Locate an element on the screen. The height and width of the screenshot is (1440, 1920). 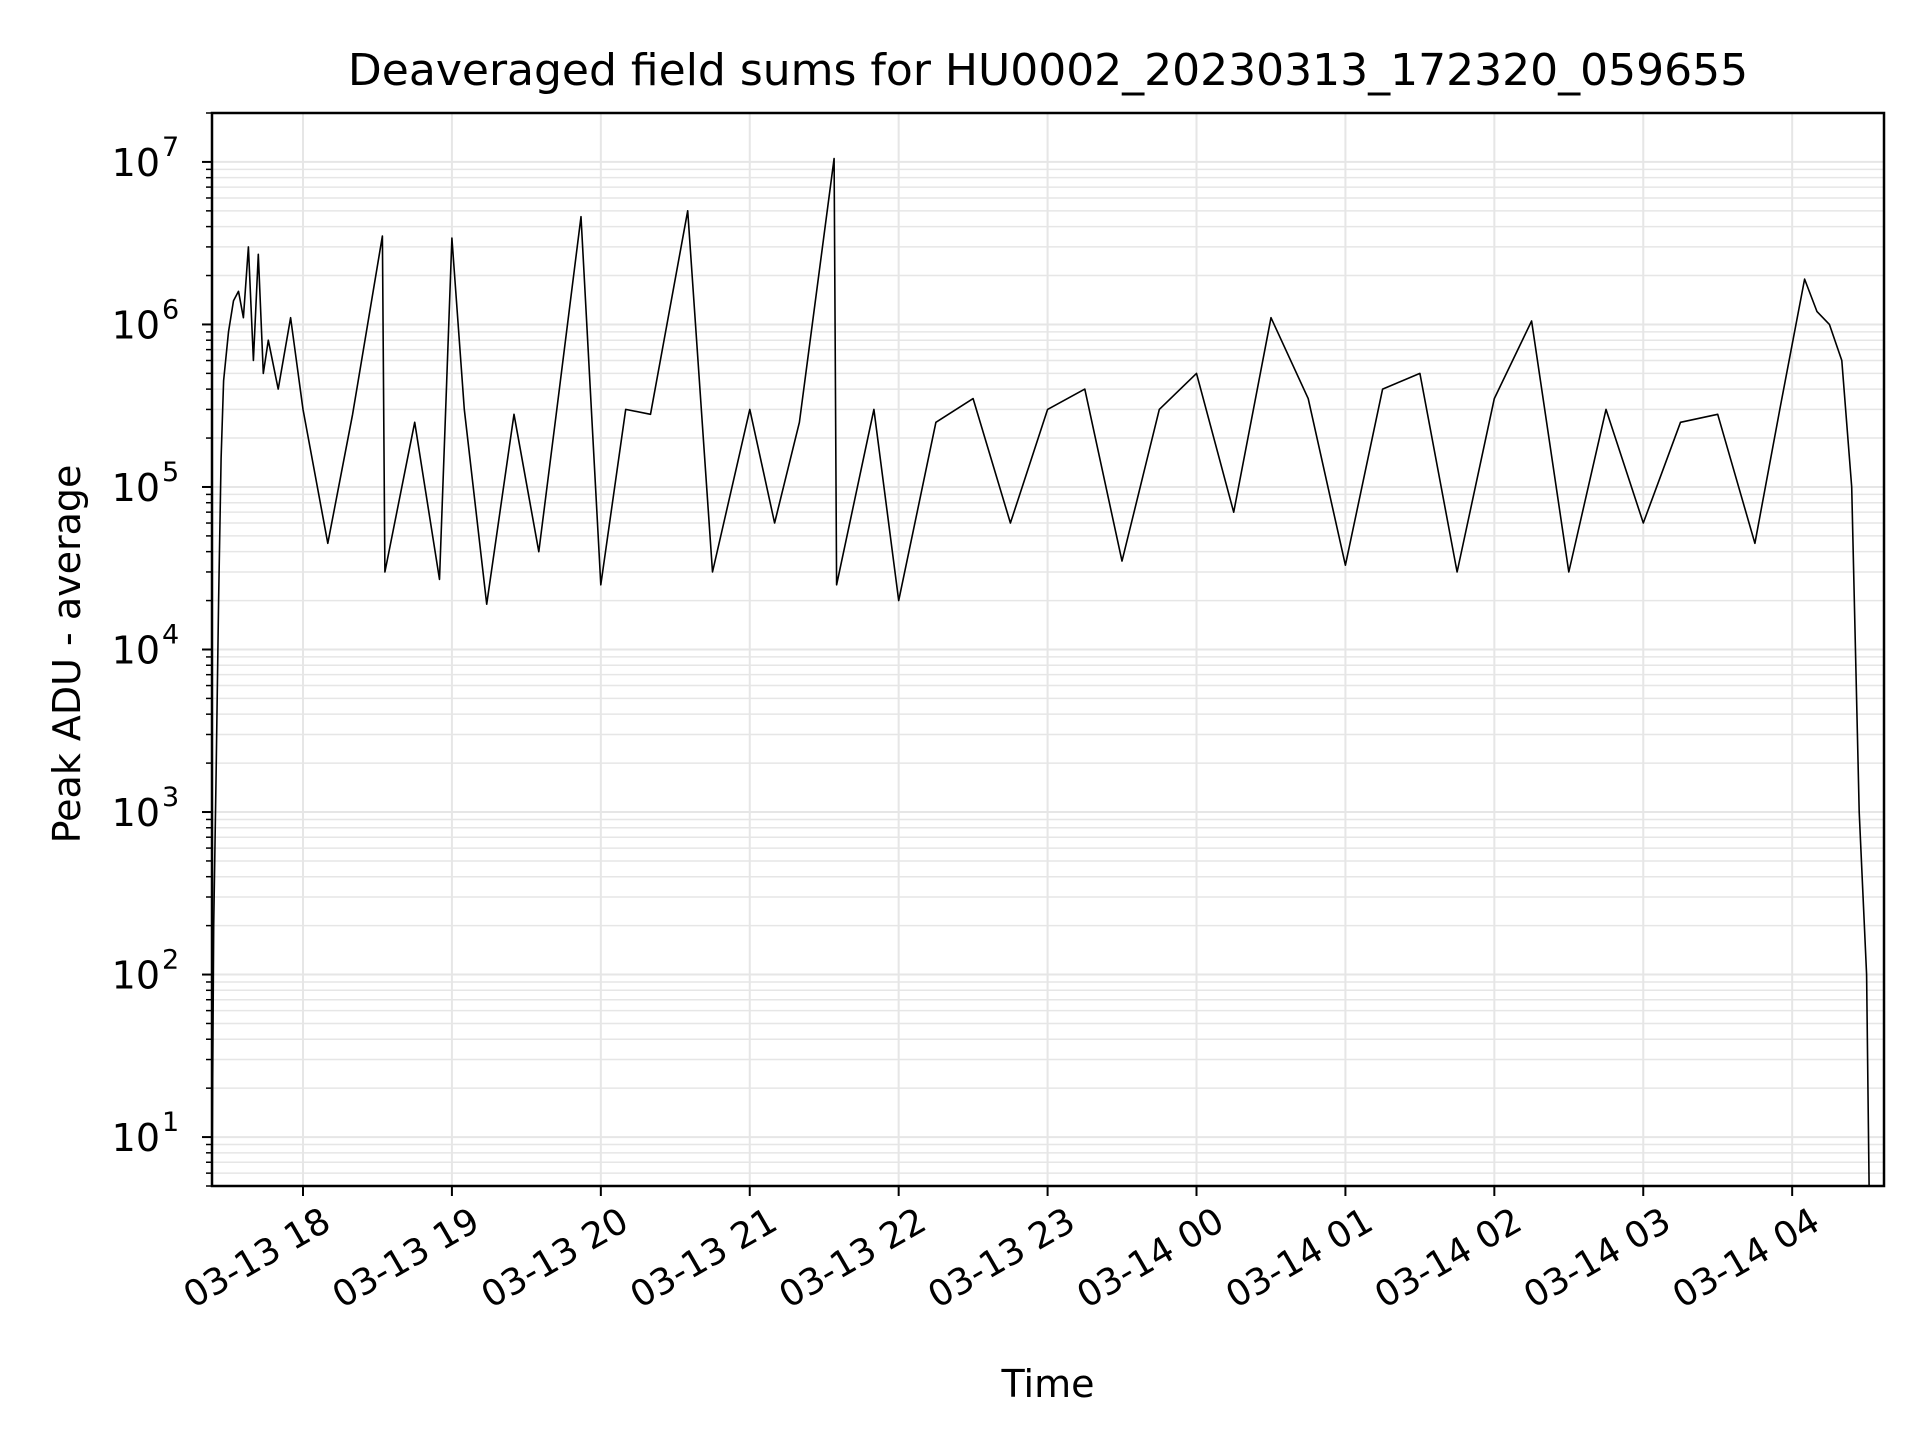
x-axis-label: Time is located at coordinates (1048, 1384).